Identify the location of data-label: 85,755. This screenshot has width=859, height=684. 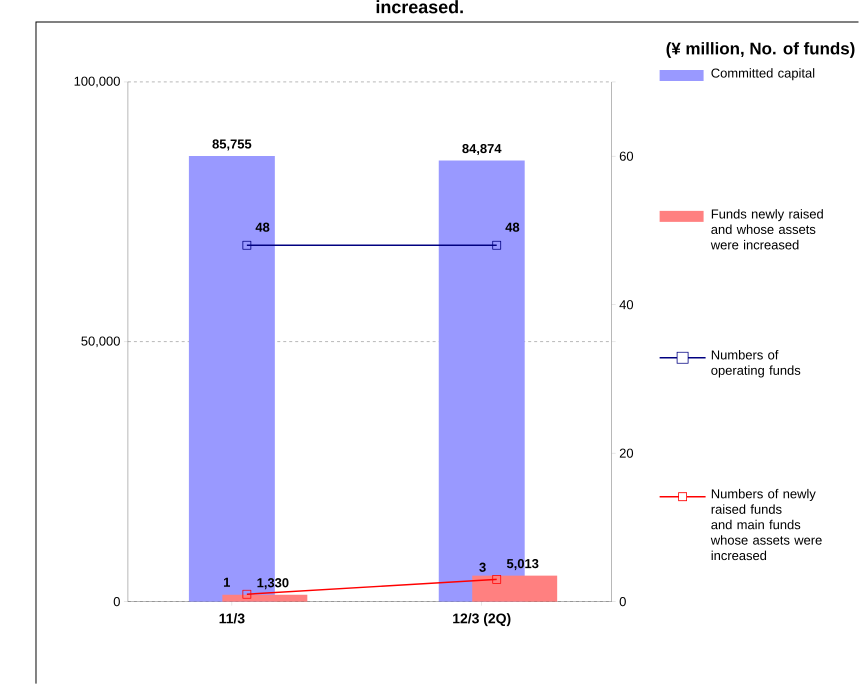
(232, 144).